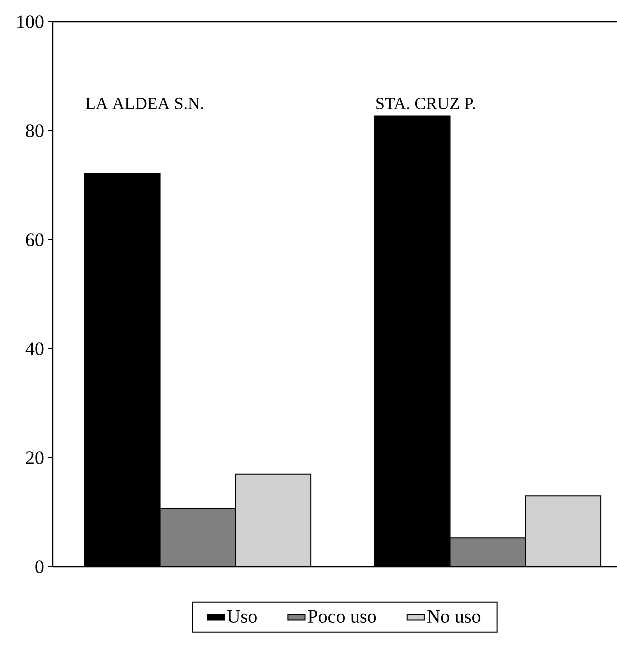  What do you see at coordinates (35, 349) in the screenshot?
I see `y-tick-label: 40` at bounding box center [35, 349].